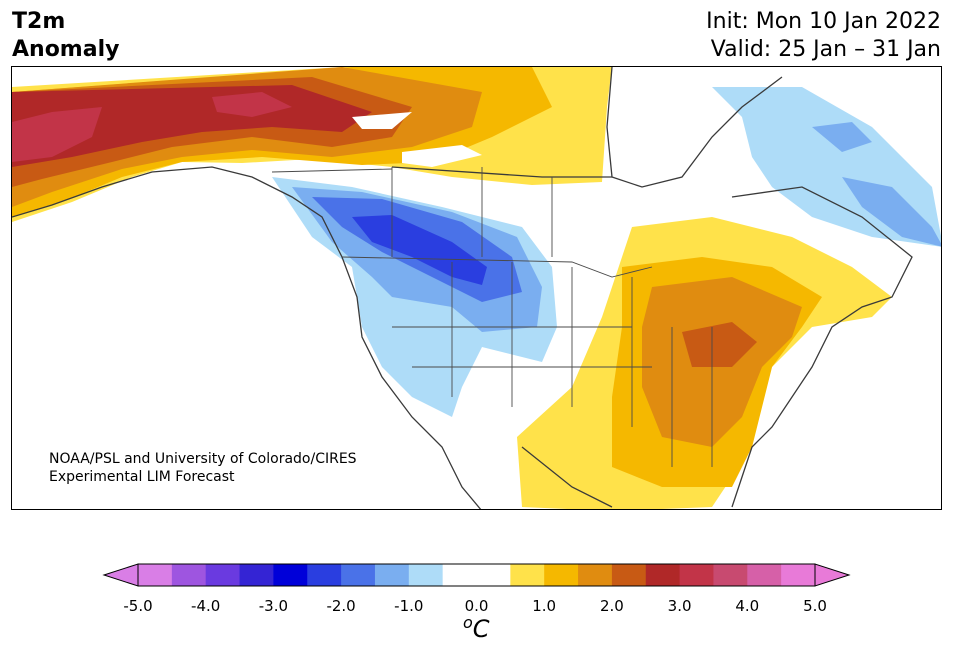 The image size is (953, 655). I want to click on colorbar-tick-label: 4.0, so click(747, 606).